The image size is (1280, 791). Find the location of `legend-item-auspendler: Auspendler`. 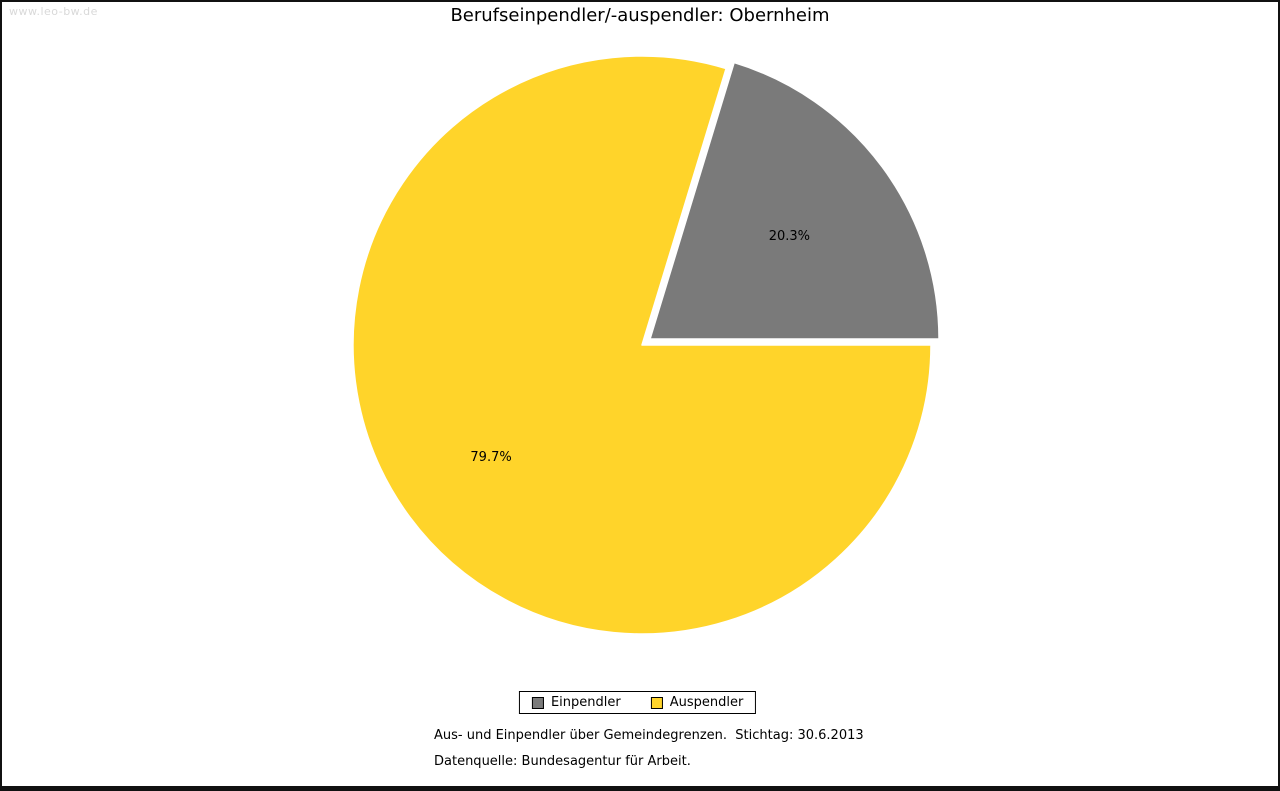

legend-item-auspendler: Auspendler is located at coordinates (697, 702).